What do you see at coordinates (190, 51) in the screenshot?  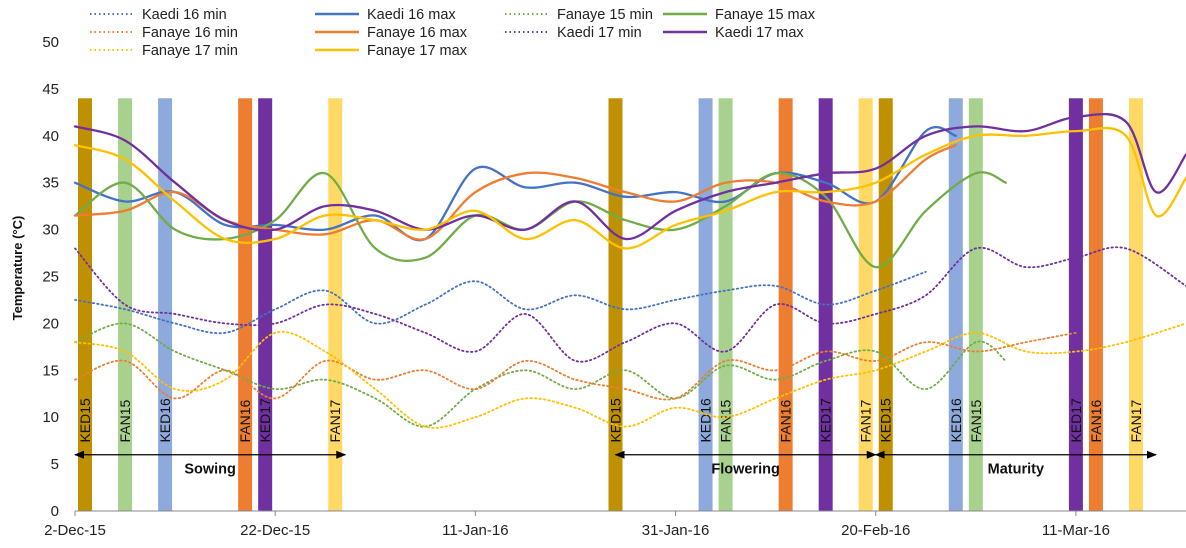 I see `legend-label: Fanaye 17 min` at bounding box center [190, 51].